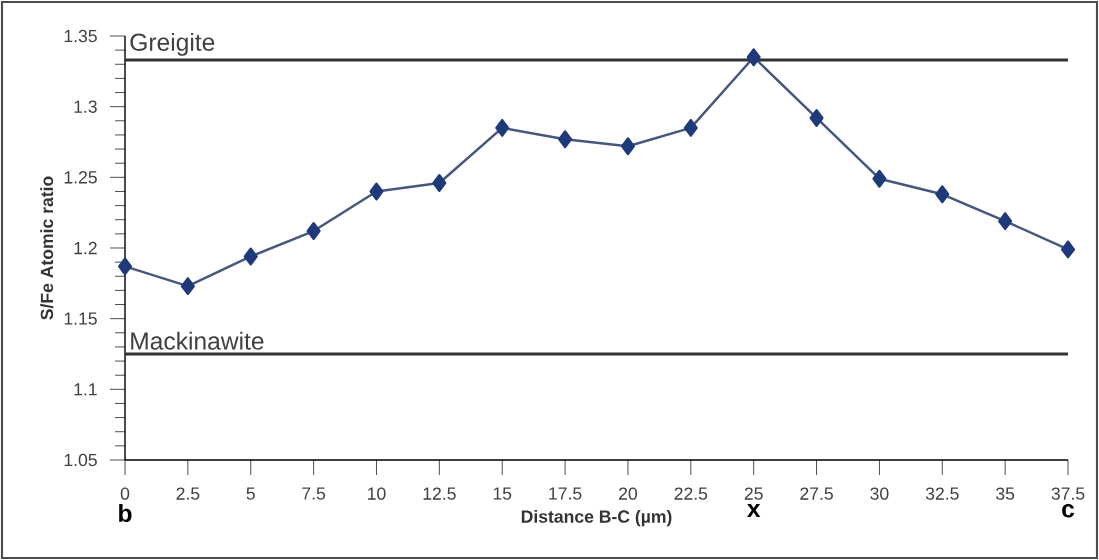 The height and width of the screenshot is (560, 1099). Describe the element at coordinates (85, 106) in the screenshot. I see `y-tick-label: 1.3` at that location.